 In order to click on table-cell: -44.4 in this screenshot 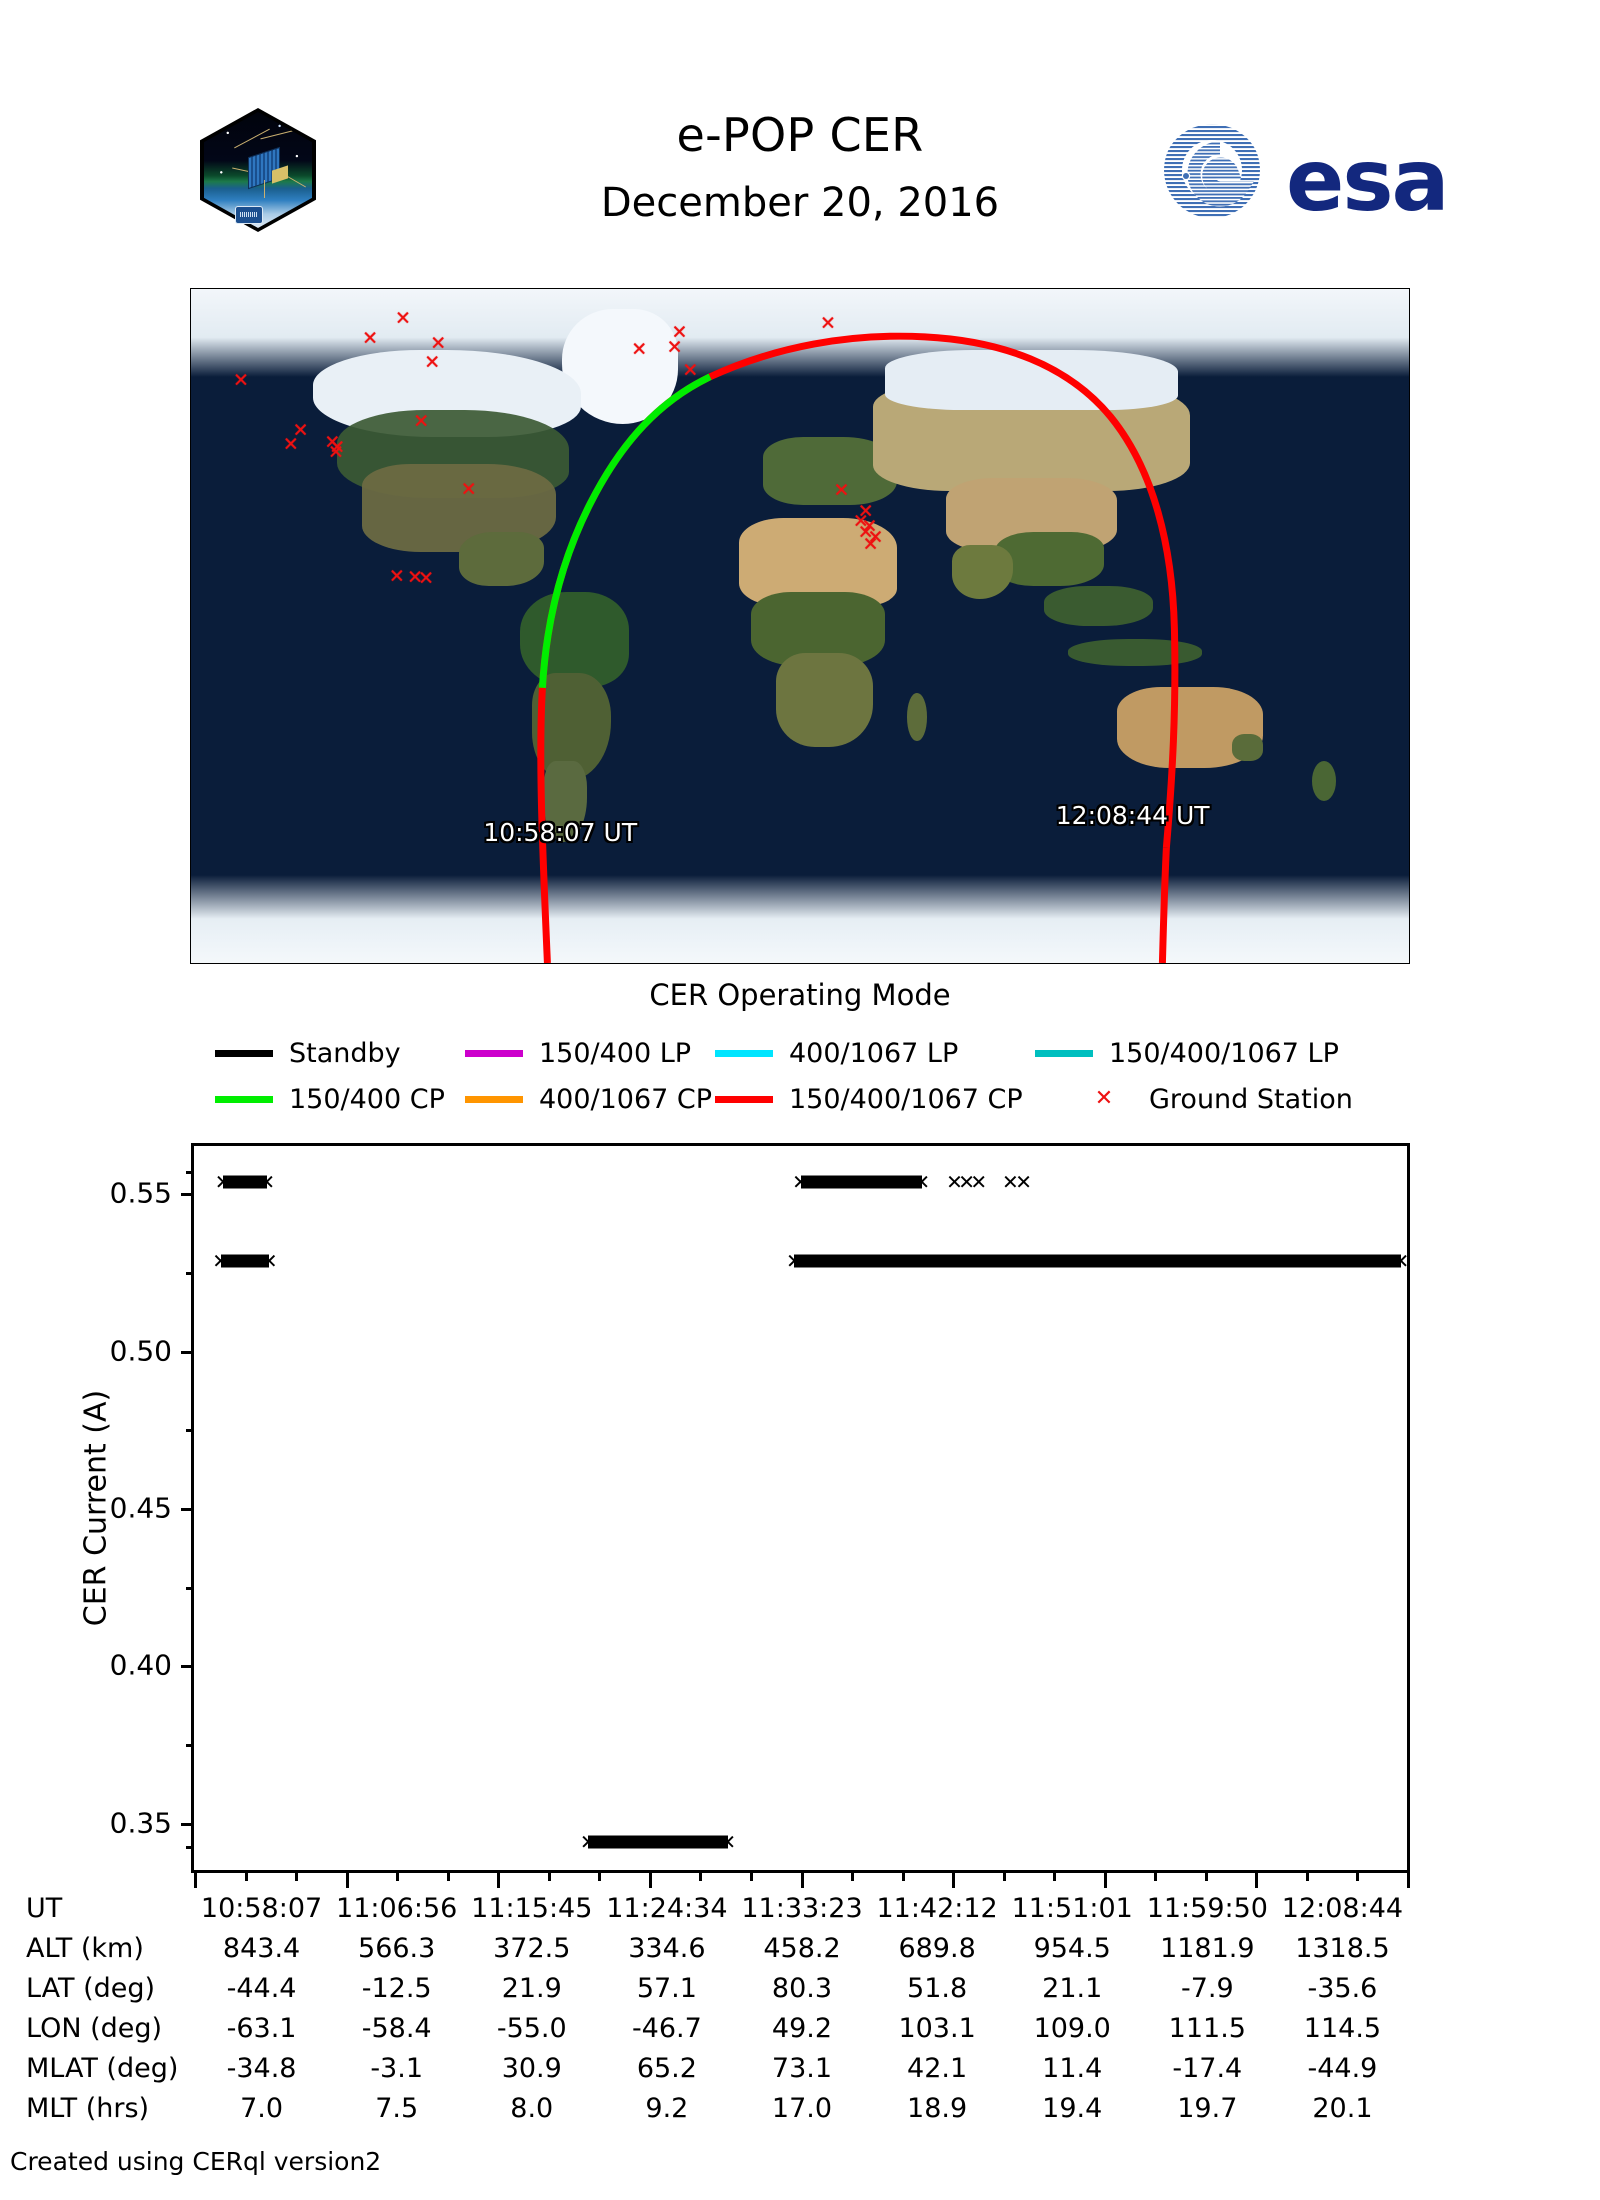, I will do `click(261, 1988)`.